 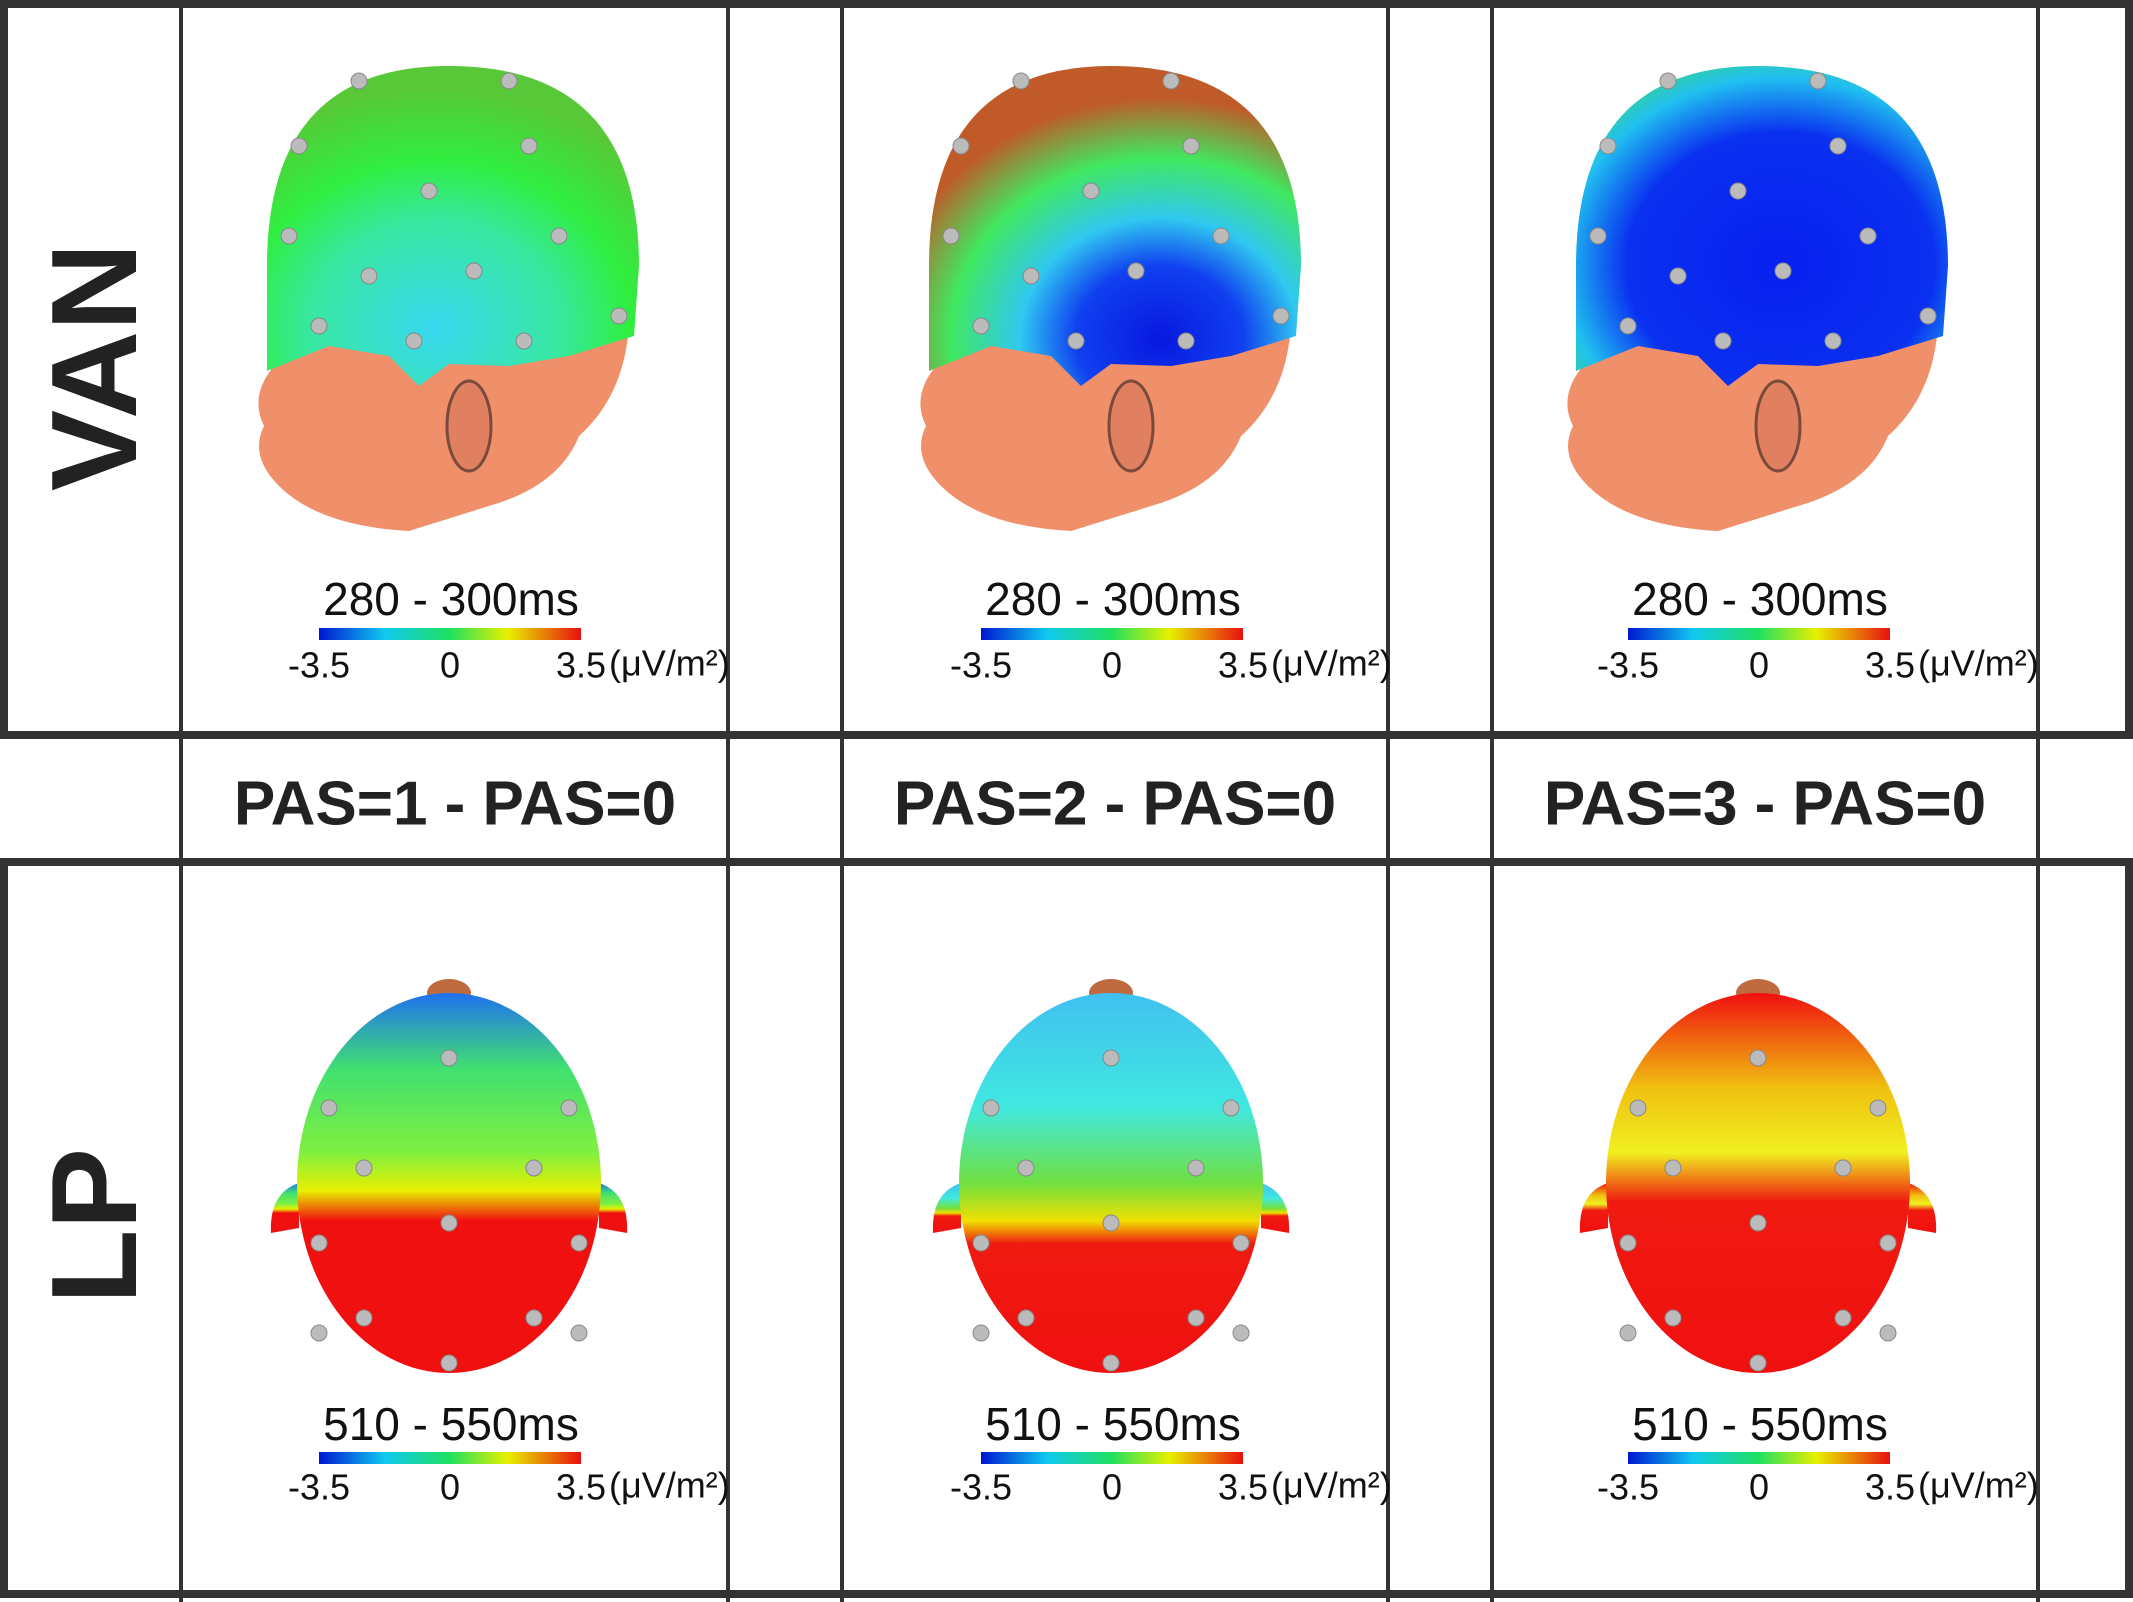 I want to click on column-header: PAS=1 - PAS=0, so click(x=455, y=803).